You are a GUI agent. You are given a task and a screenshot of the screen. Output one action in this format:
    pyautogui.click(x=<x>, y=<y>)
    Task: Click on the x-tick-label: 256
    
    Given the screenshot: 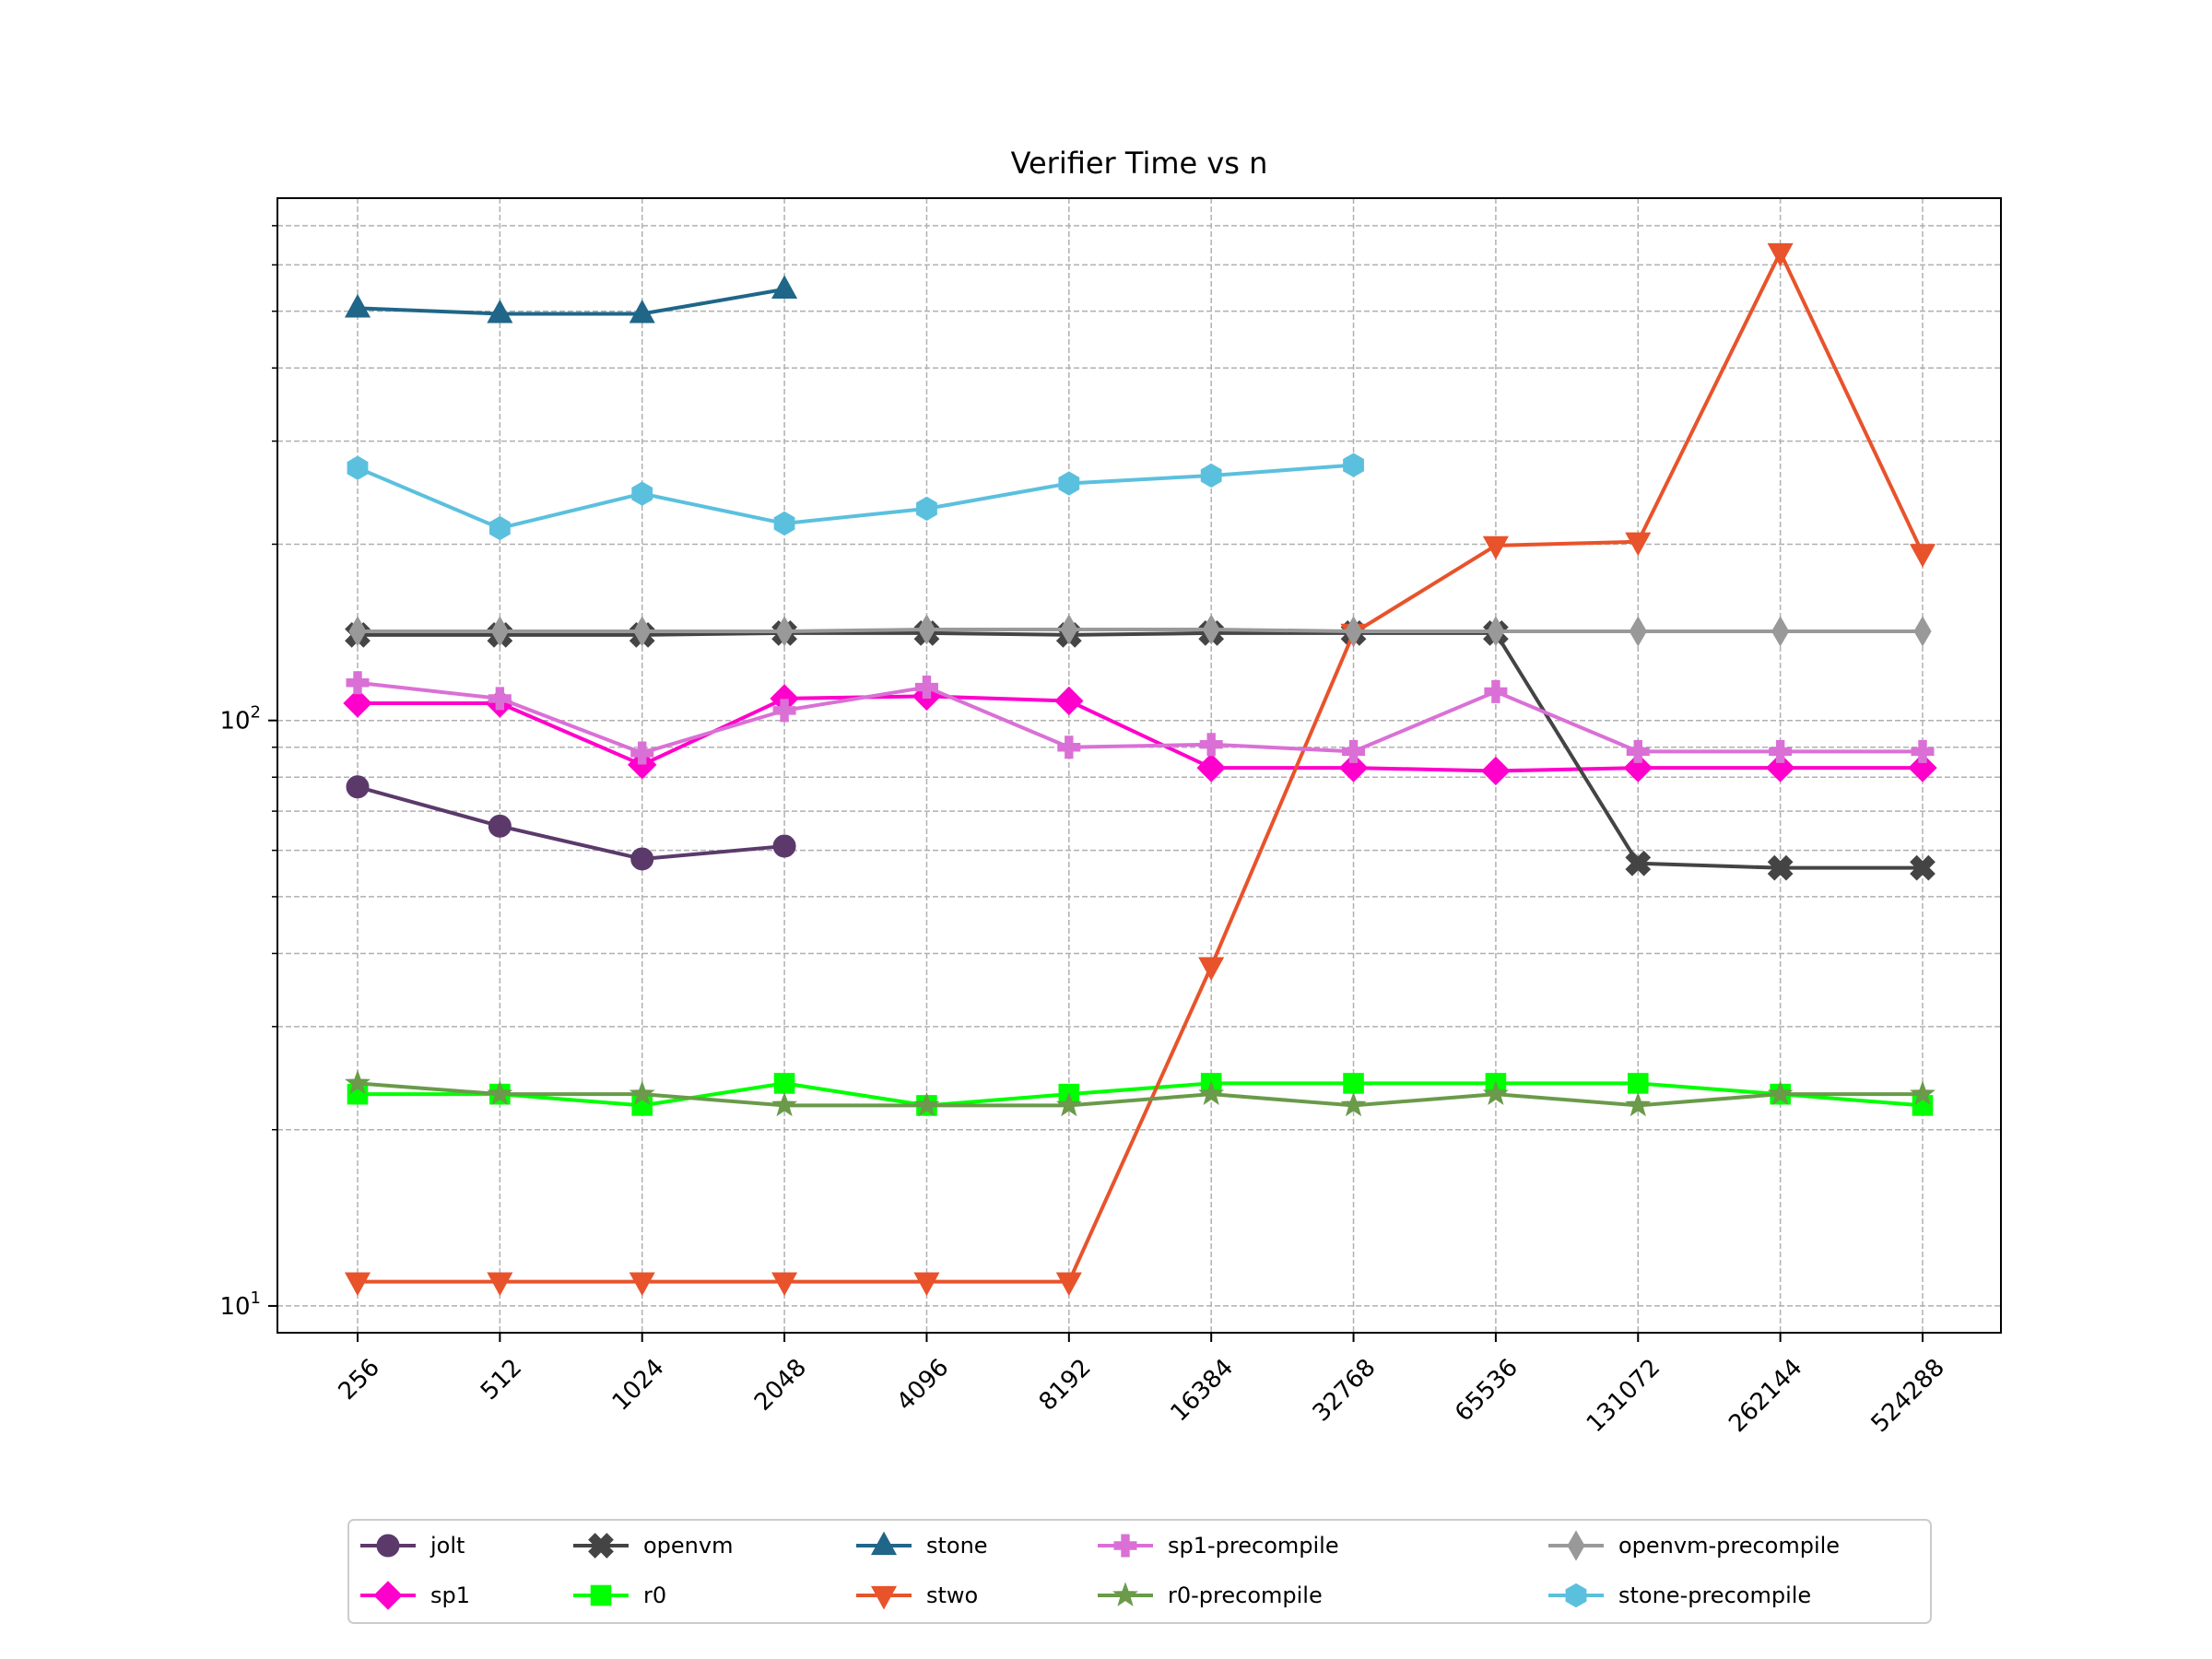 What is the action you would take?
    pyautogui.click(x=359, y=1380)
    